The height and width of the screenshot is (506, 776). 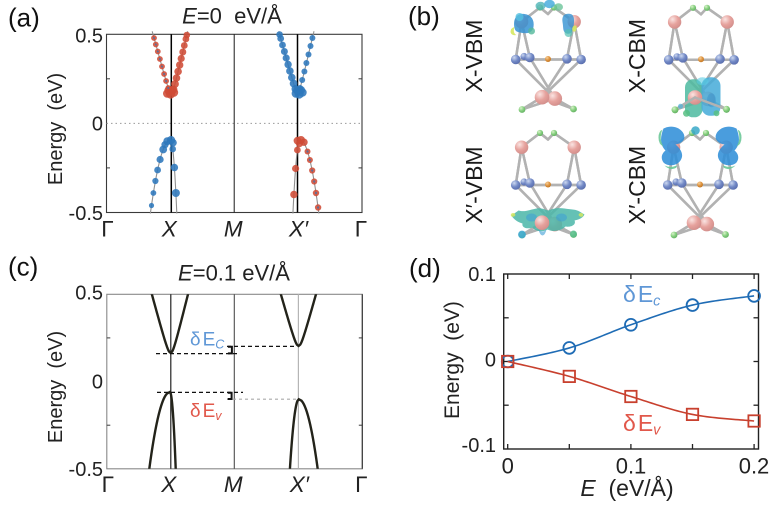 What do you see at coordinates (234, 273) in the screenshot?
I see `svg-text: E=0.1 eV/Å` at bounding box center [234, 273].